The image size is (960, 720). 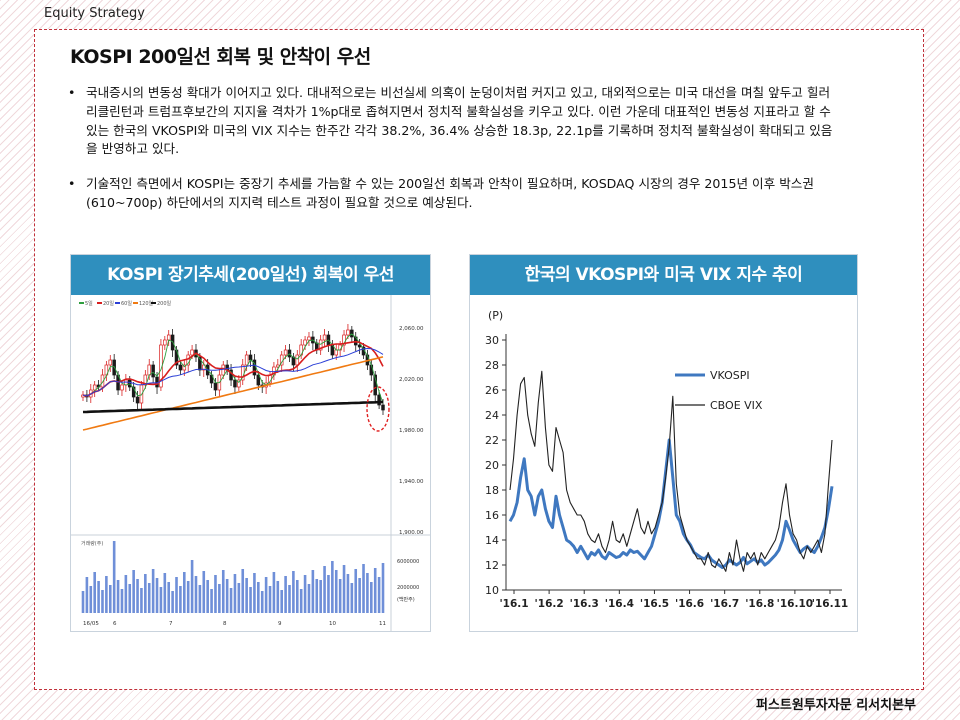 What do you see at coordinates (730, 375) in the screenshot?
I see `legend-label: VKOSPI` at bounding box center [730, 375].